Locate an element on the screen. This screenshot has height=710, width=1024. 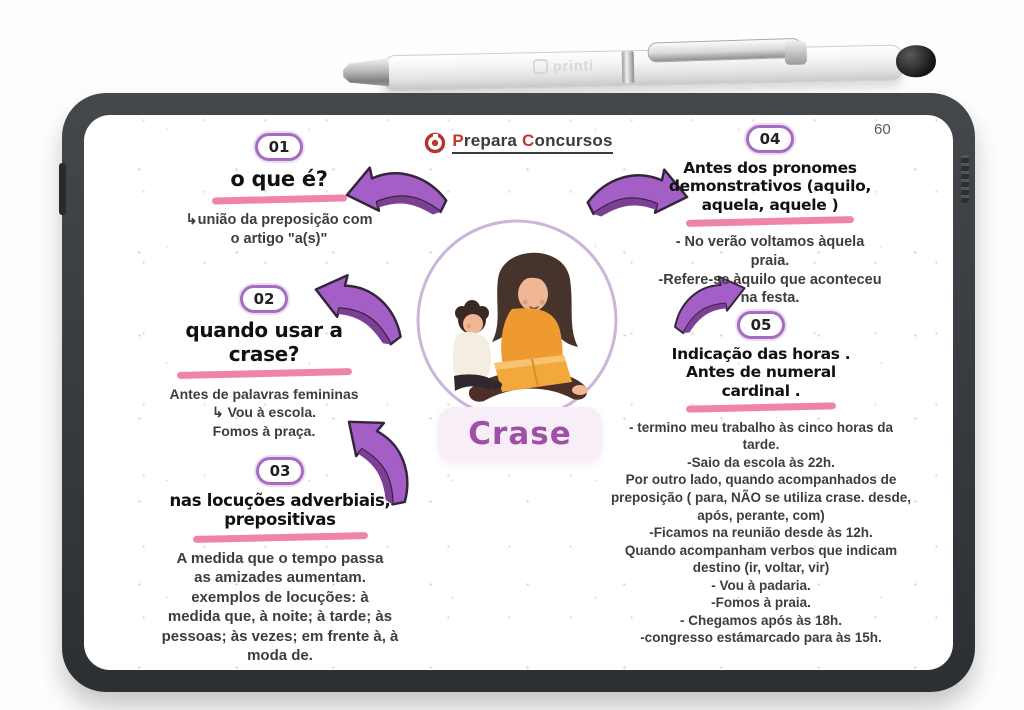
section-title: quando usar a crase? is located at coordinates (264, 342).